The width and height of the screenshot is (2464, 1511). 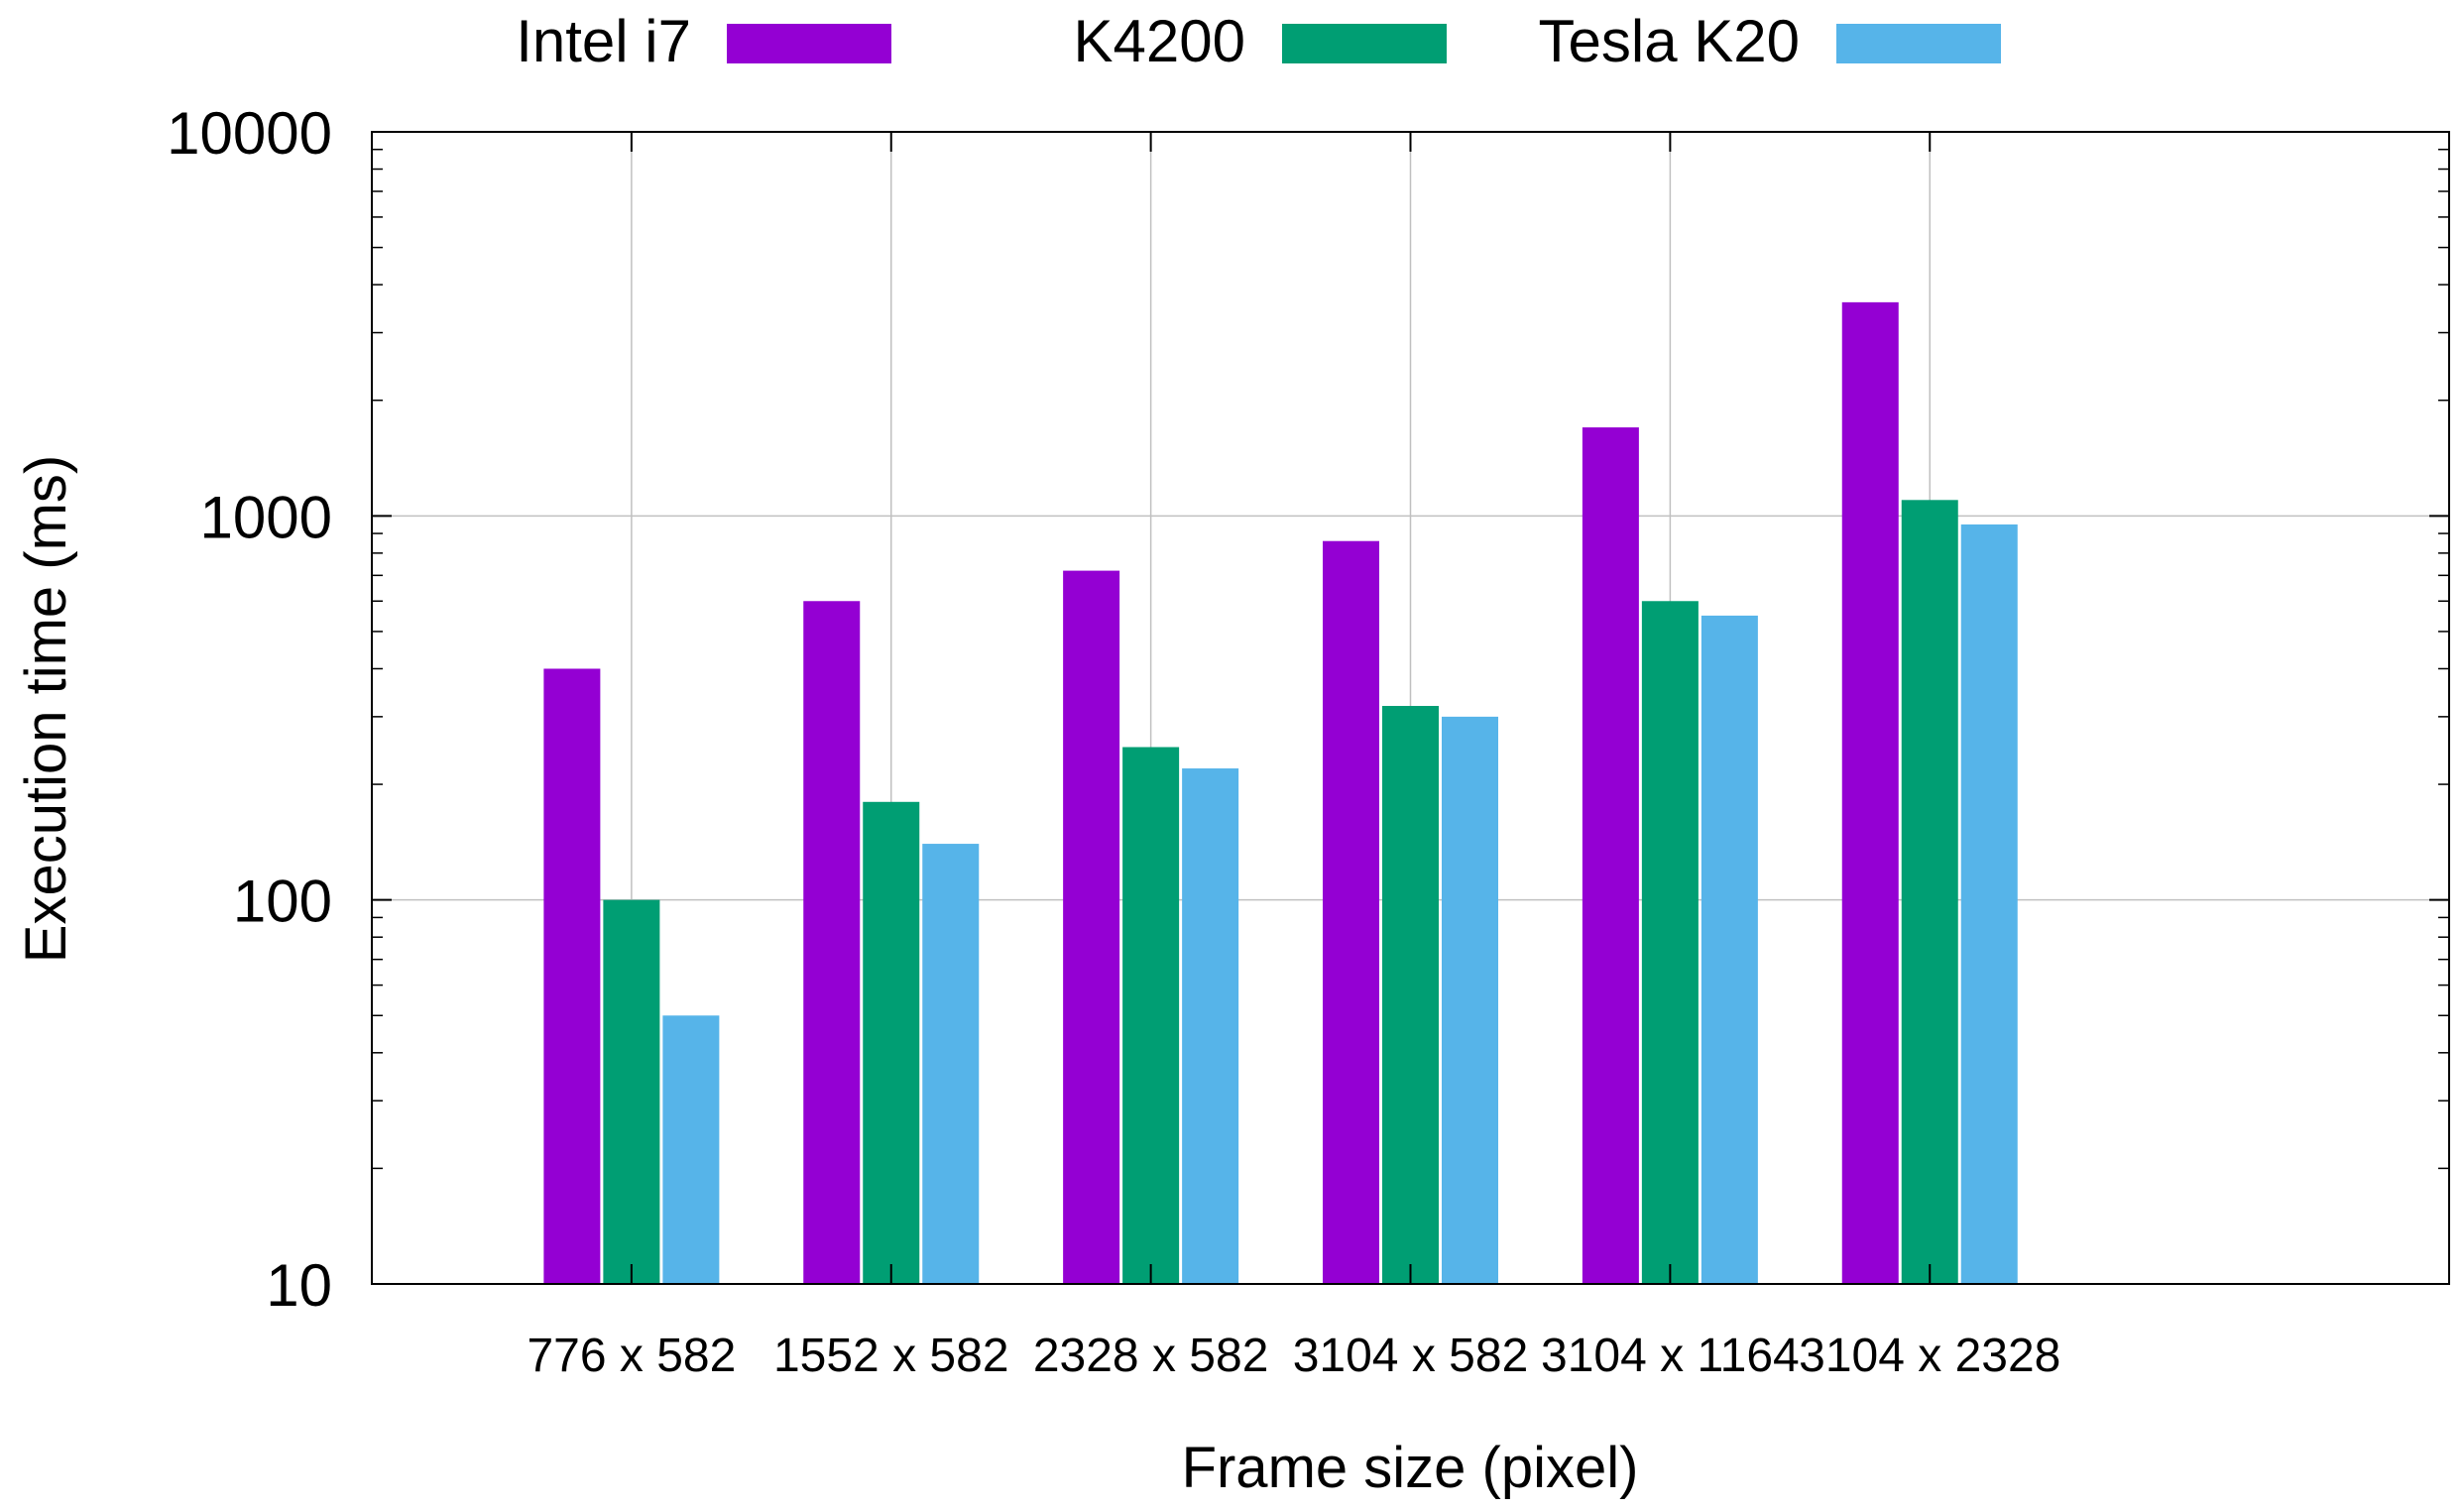 I want to click on legend-label: K4200, so click(x=1160, y=41).